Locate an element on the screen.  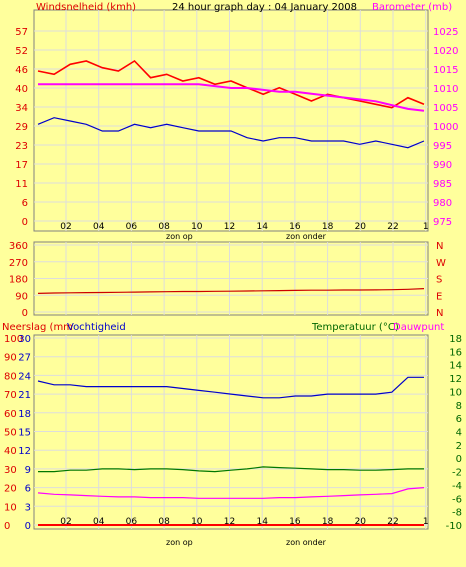
humidity-ytick: 3 is located at coordinates (28, 507).